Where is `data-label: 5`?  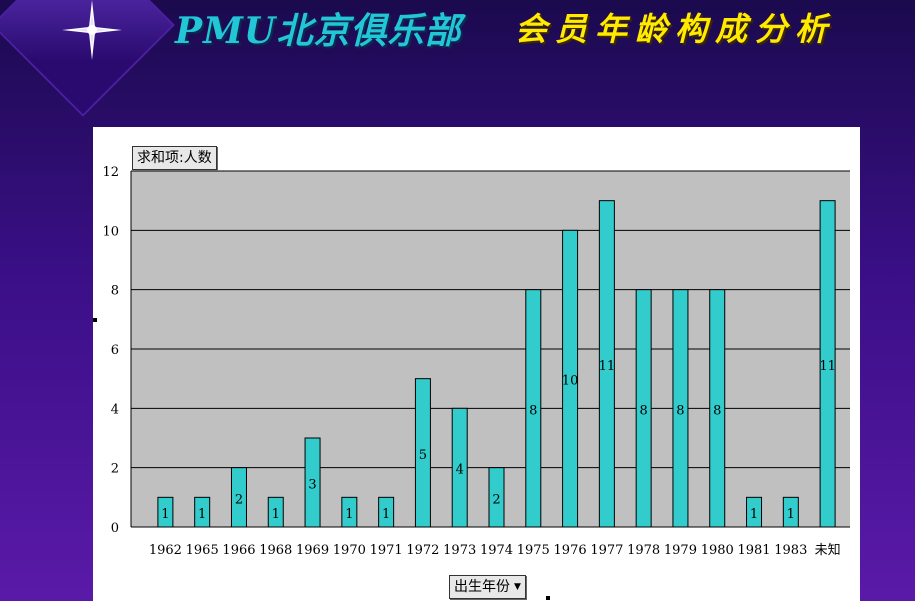 data-label: 5 is located at coordinates (423, 455).